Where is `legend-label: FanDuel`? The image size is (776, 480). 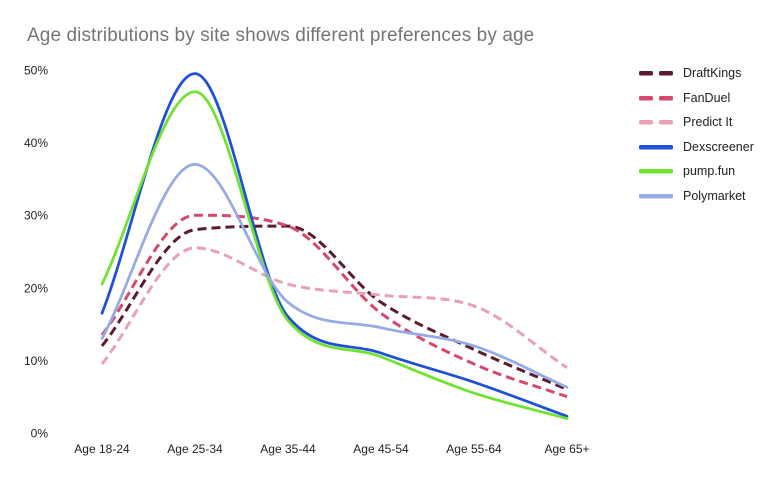
legend-label: FanDuel is located at coordinates (707, 97).